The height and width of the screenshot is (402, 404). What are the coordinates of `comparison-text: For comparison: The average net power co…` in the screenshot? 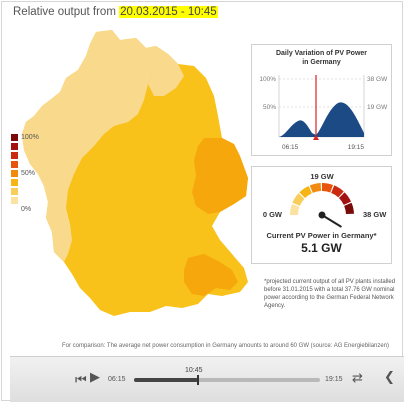 It's located at (226, 346).